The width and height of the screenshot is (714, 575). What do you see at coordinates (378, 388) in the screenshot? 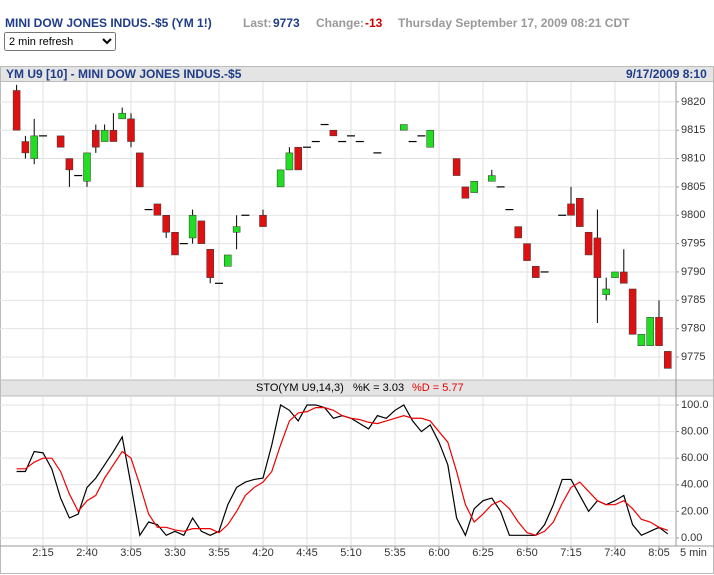
I see `legend-k: %K = 3.03` at bounding box center [378, 388].